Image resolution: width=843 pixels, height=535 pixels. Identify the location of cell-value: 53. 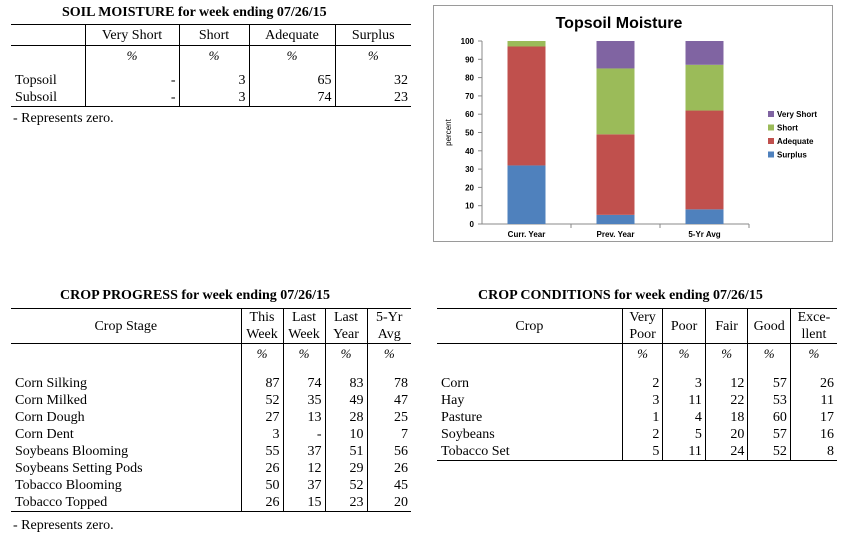
(769, 400).